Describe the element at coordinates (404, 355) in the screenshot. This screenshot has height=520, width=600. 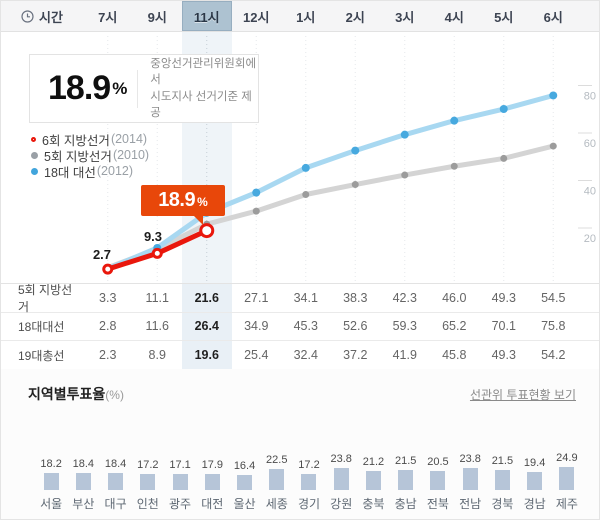
I see `table-cell: 41.9` at that location.